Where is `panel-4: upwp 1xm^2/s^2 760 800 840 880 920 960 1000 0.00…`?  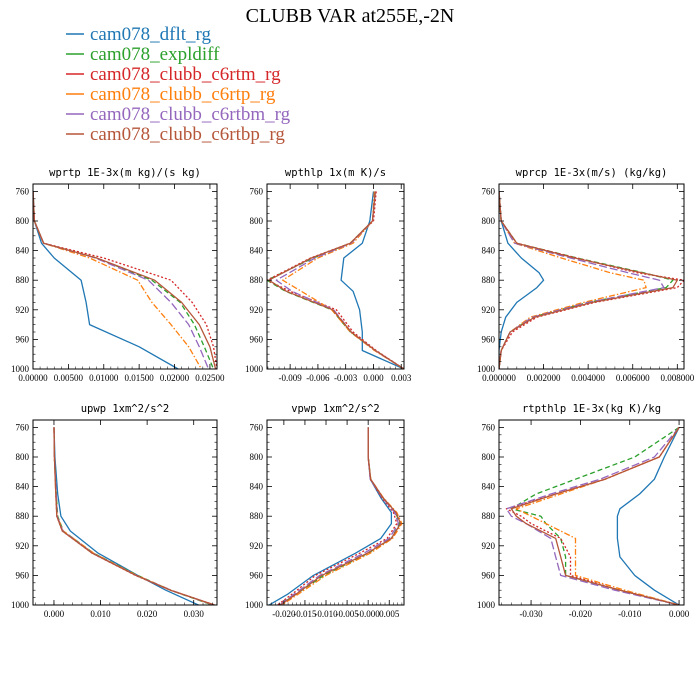 panel-4: upwp 1xm^2/s^2 760 800 840 880 920 960 1000 0.00… is located at coordinates (114, 511).